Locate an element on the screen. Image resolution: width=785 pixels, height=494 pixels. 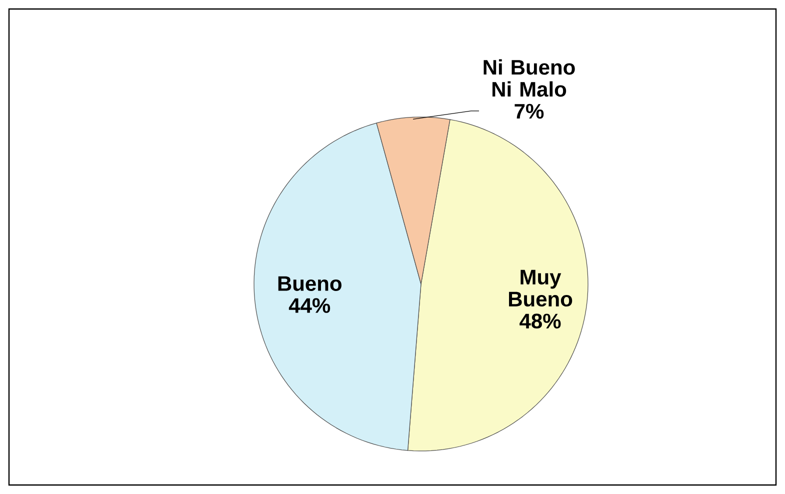
slice-label: Ni Bueno Ni Malo is located at coordinates (529, 78).